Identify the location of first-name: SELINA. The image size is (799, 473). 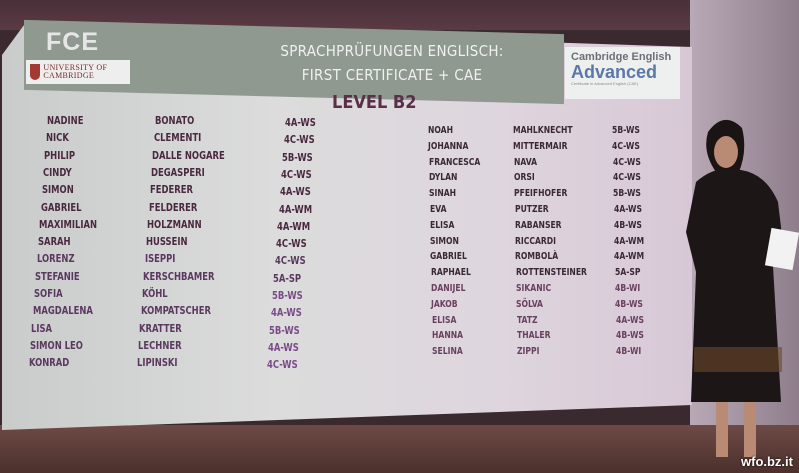
(447, 352).